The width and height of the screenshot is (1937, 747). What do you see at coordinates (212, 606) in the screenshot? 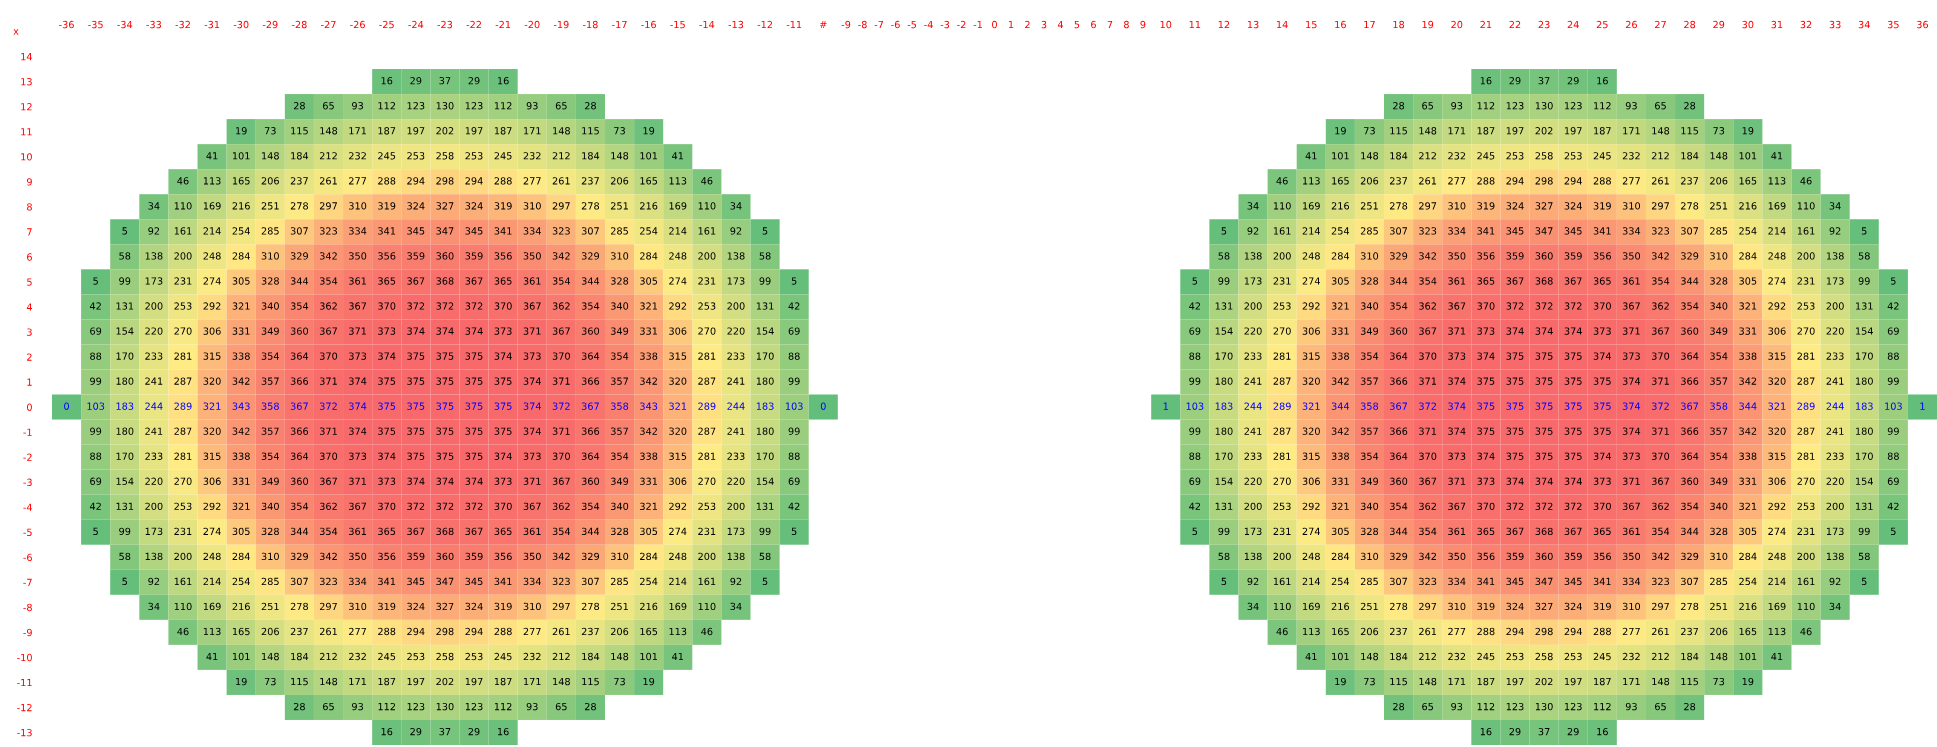
I see `data-label: 169` at bounding box center [212, 606].